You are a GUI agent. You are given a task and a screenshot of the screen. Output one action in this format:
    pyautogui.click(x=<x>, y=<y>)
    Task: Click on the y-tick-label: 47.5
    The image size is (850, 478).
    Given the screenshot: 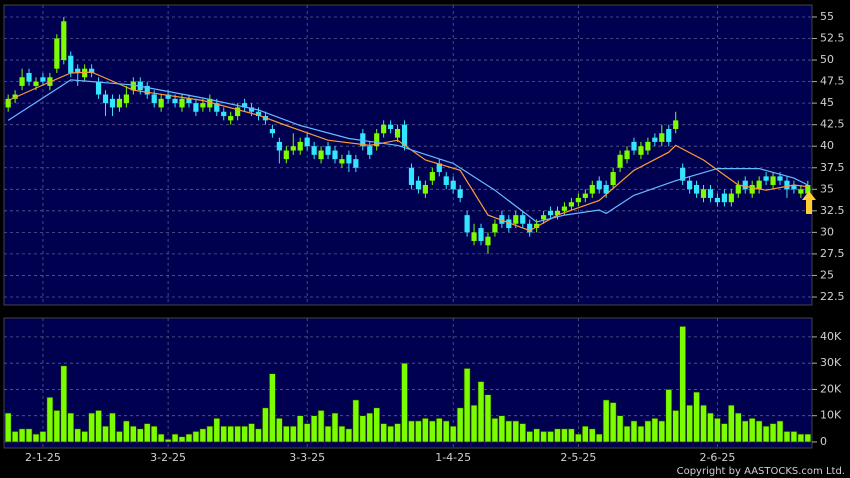 What is the action you would take?
    pyautogui.click(x=832, y=81)
    